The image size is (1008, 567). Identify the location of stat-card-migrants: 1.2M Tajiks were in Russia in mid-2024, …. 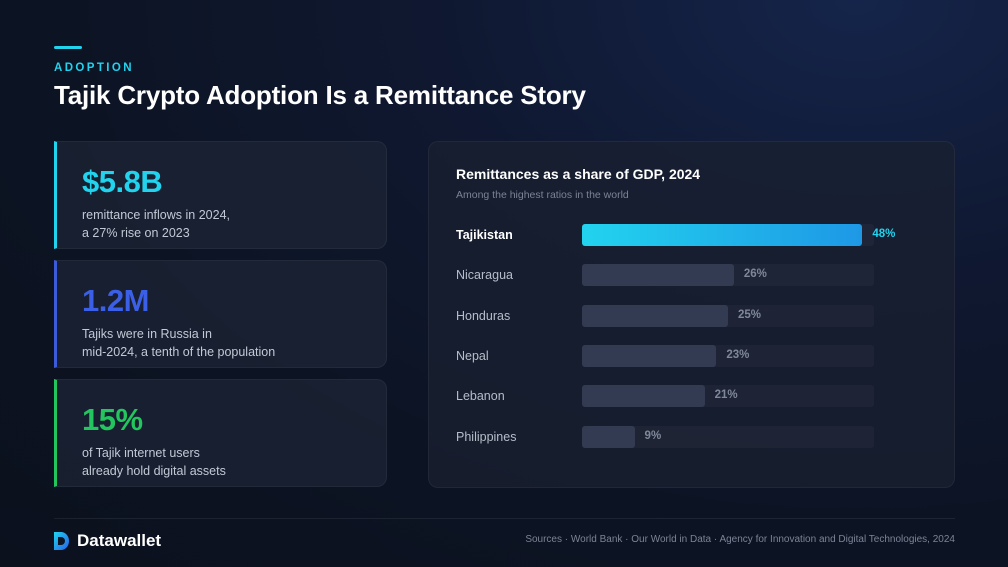
(220, 314).